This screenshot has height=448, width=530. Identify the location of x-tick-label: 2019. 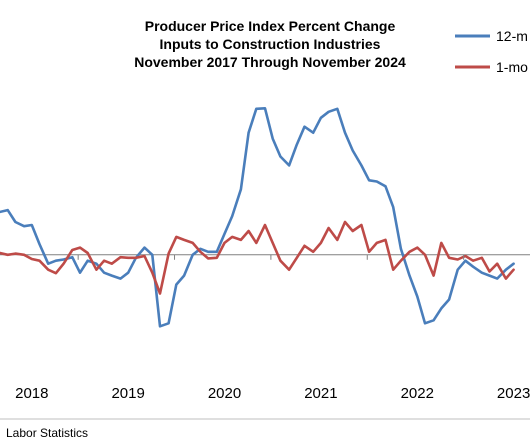
(127, 393).